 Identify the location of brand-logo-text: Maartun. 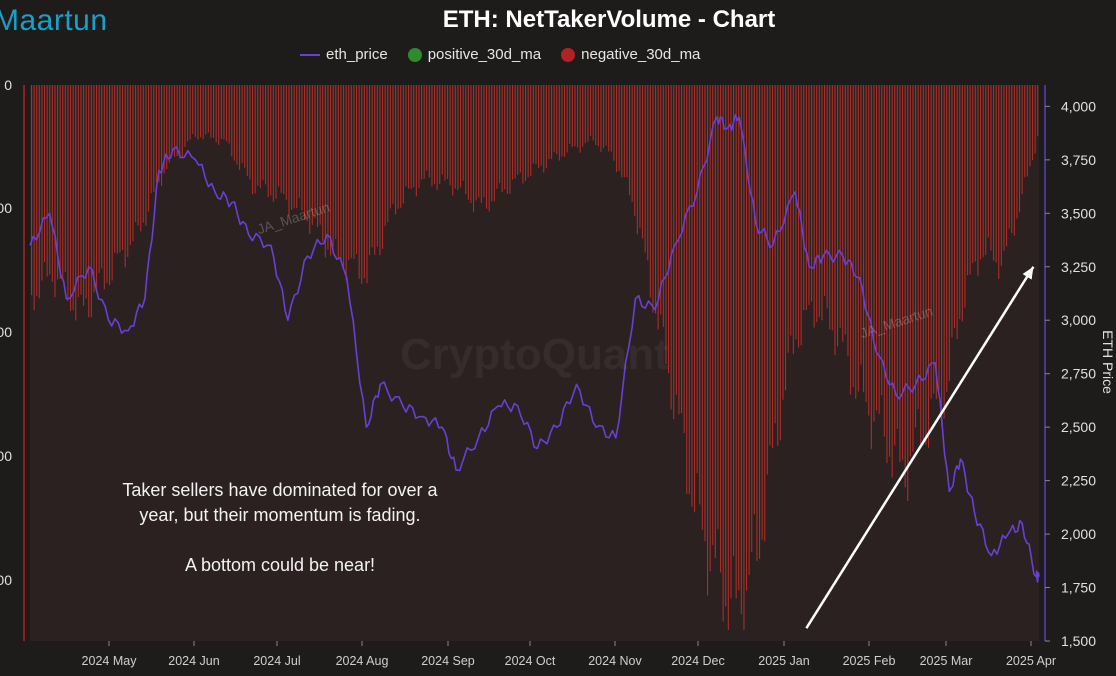
(54, 20).